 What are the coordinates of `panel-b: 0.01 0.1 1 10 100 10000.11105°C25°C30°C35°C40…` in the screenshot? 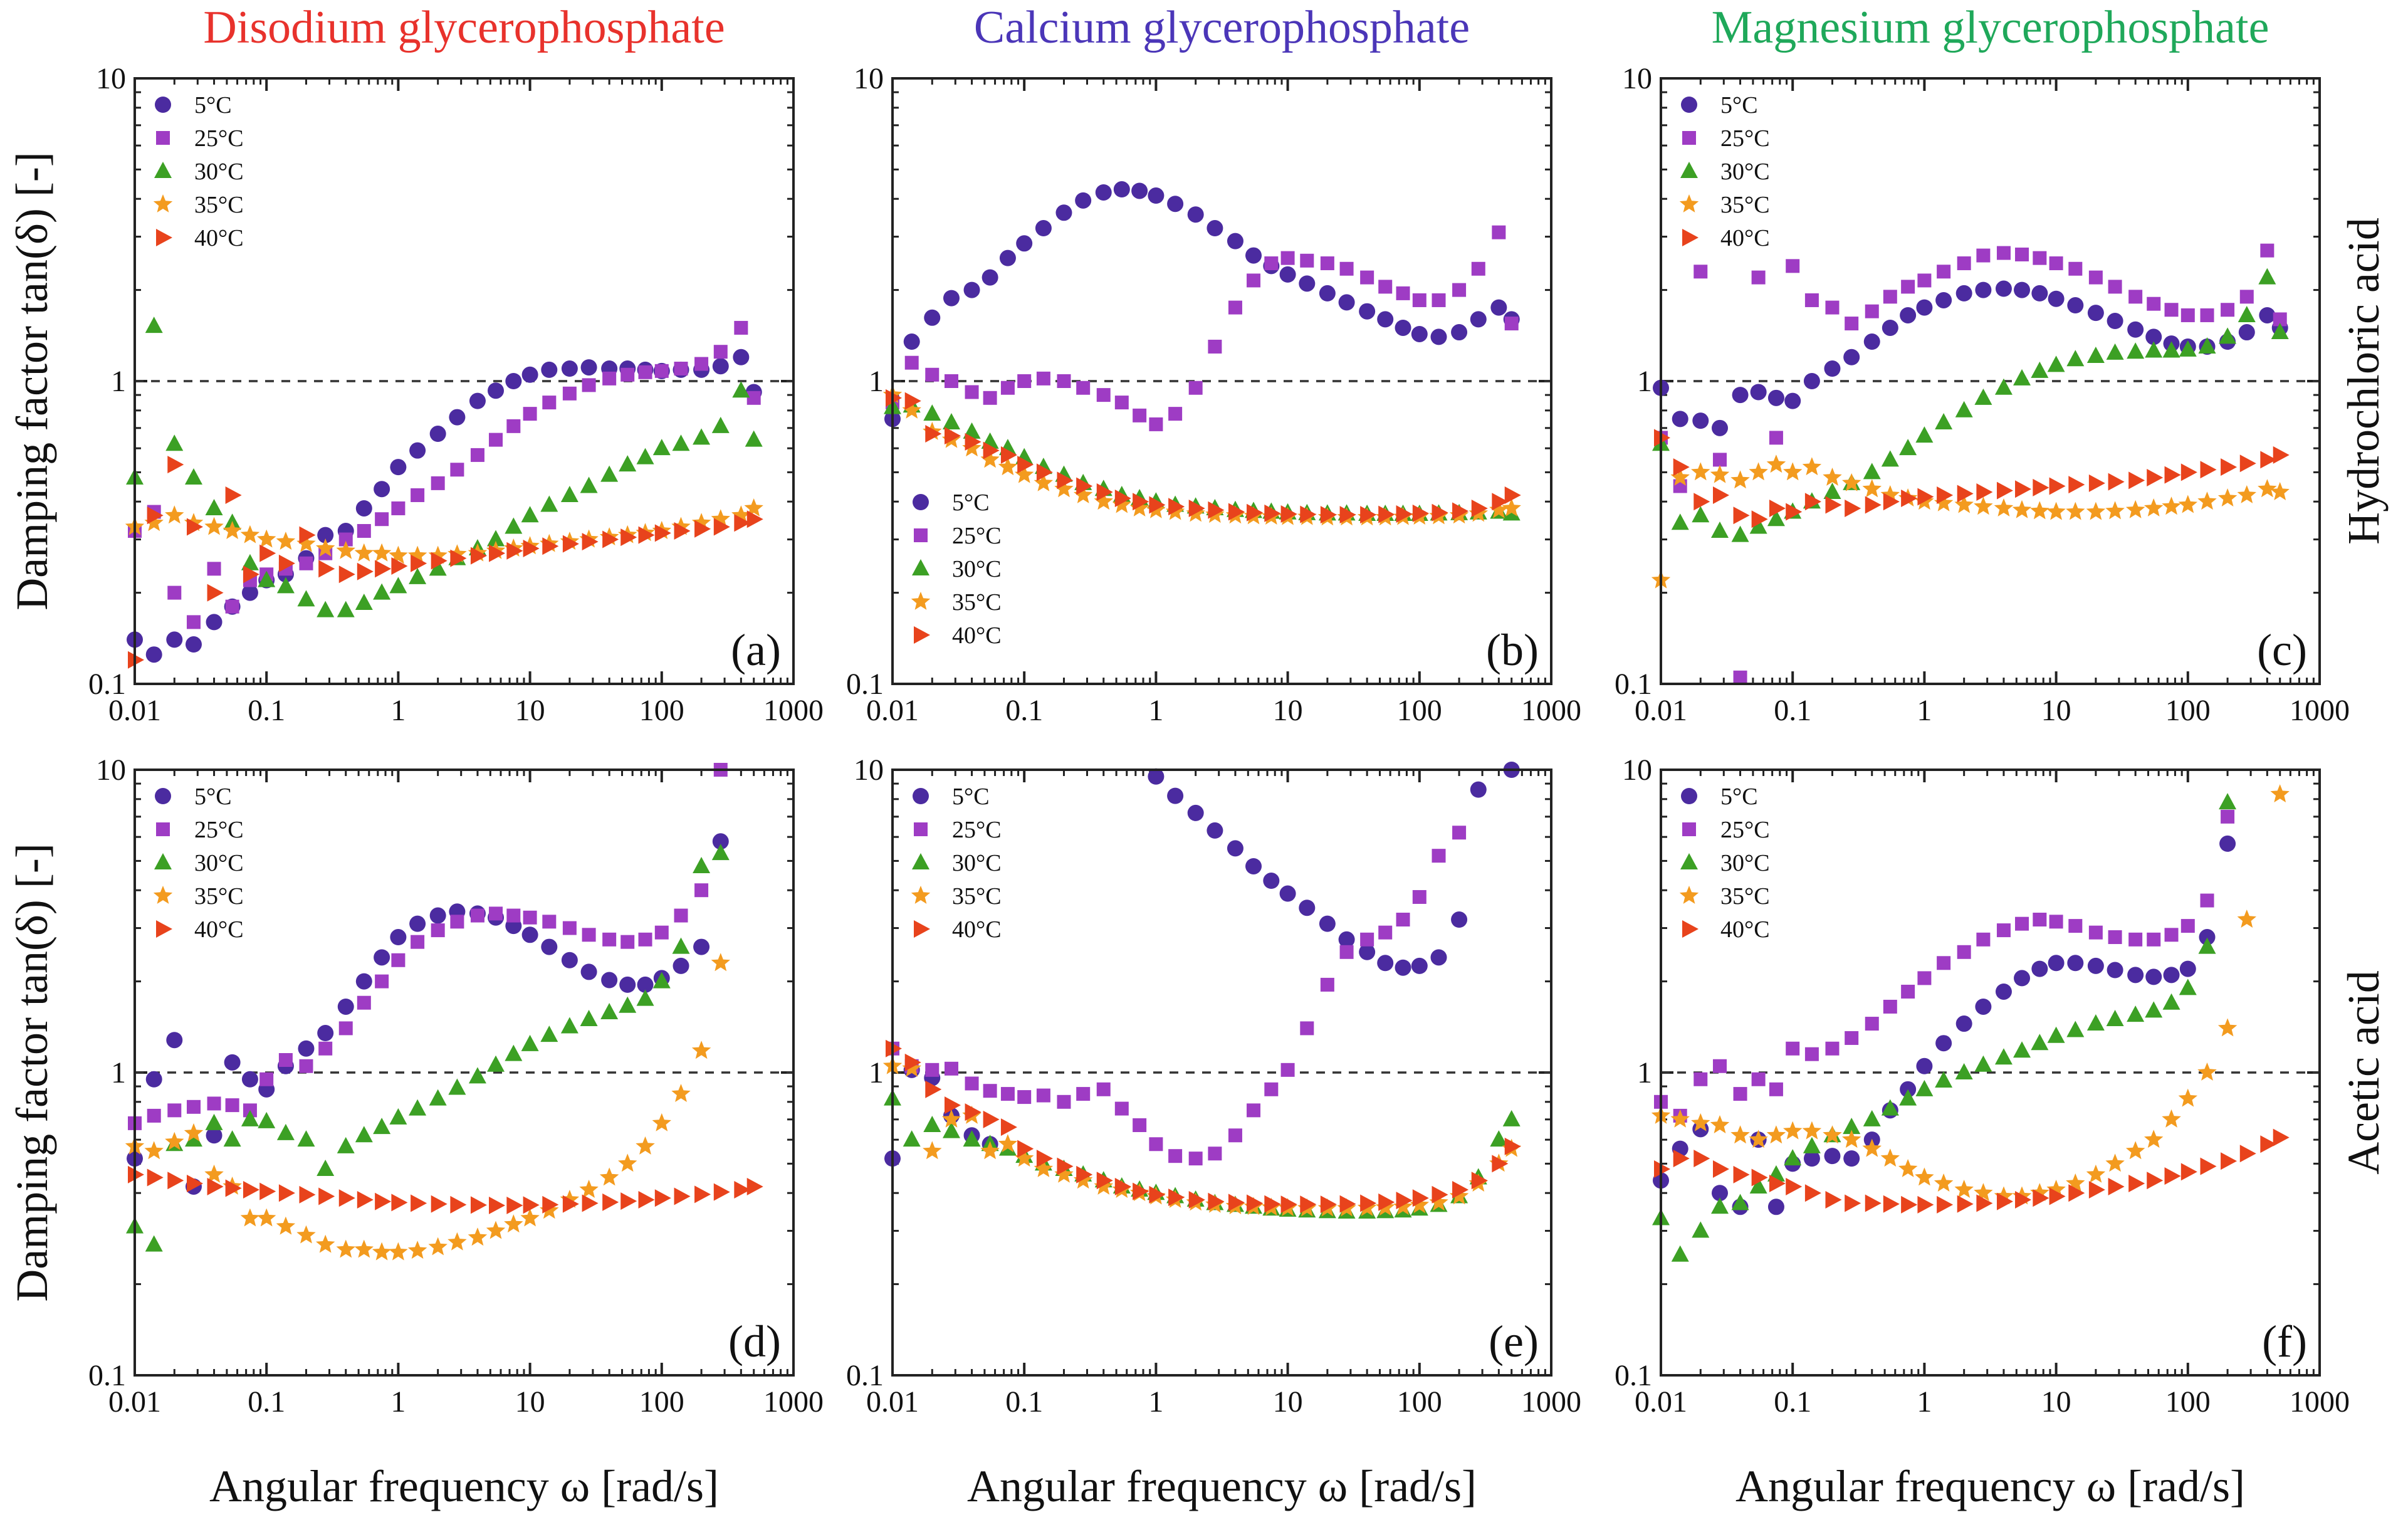 It's located at (1214, 395).